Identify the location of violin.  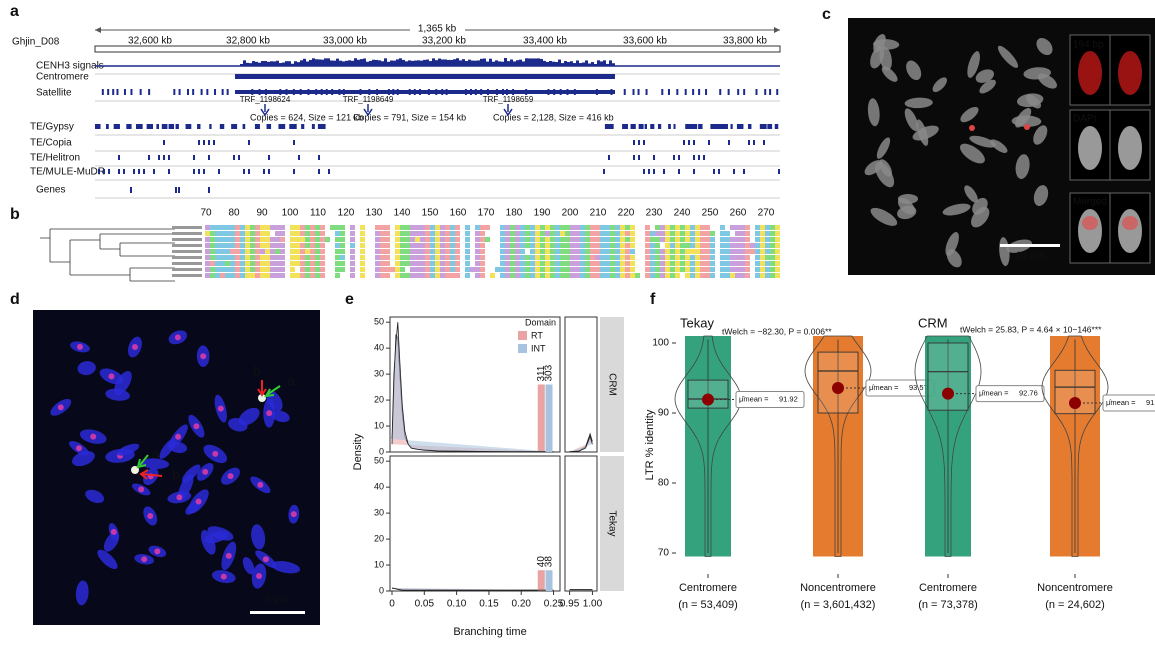
(1075, 446).